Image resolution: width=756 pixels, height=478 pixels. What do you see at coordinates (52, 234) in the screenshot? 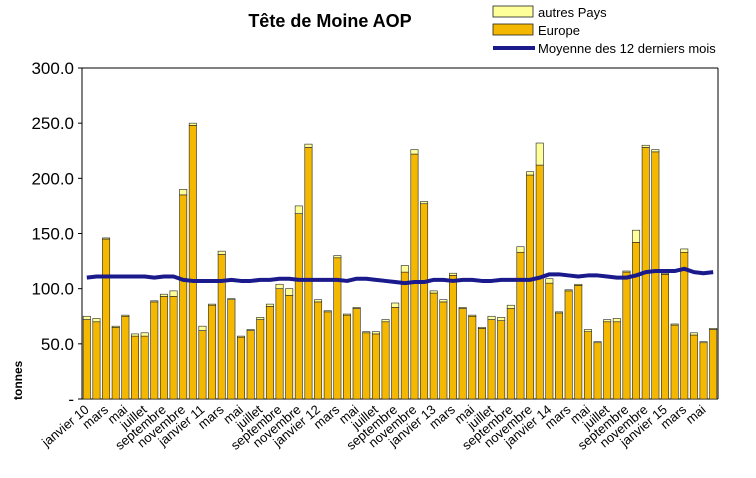
I see `y-tick-label: 150.0` at bounding box center [52, 234].